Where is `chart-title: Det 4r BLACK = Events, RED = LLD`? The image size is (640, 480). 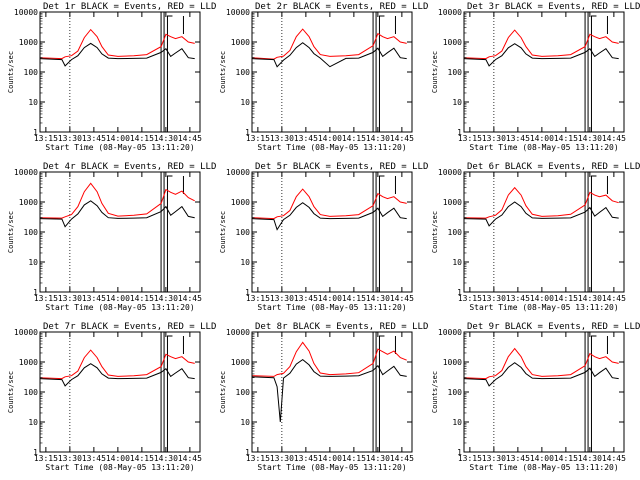 chart-title: Det 4r BLACK = Events, RED = LLD is located at coordinates (129, 167).